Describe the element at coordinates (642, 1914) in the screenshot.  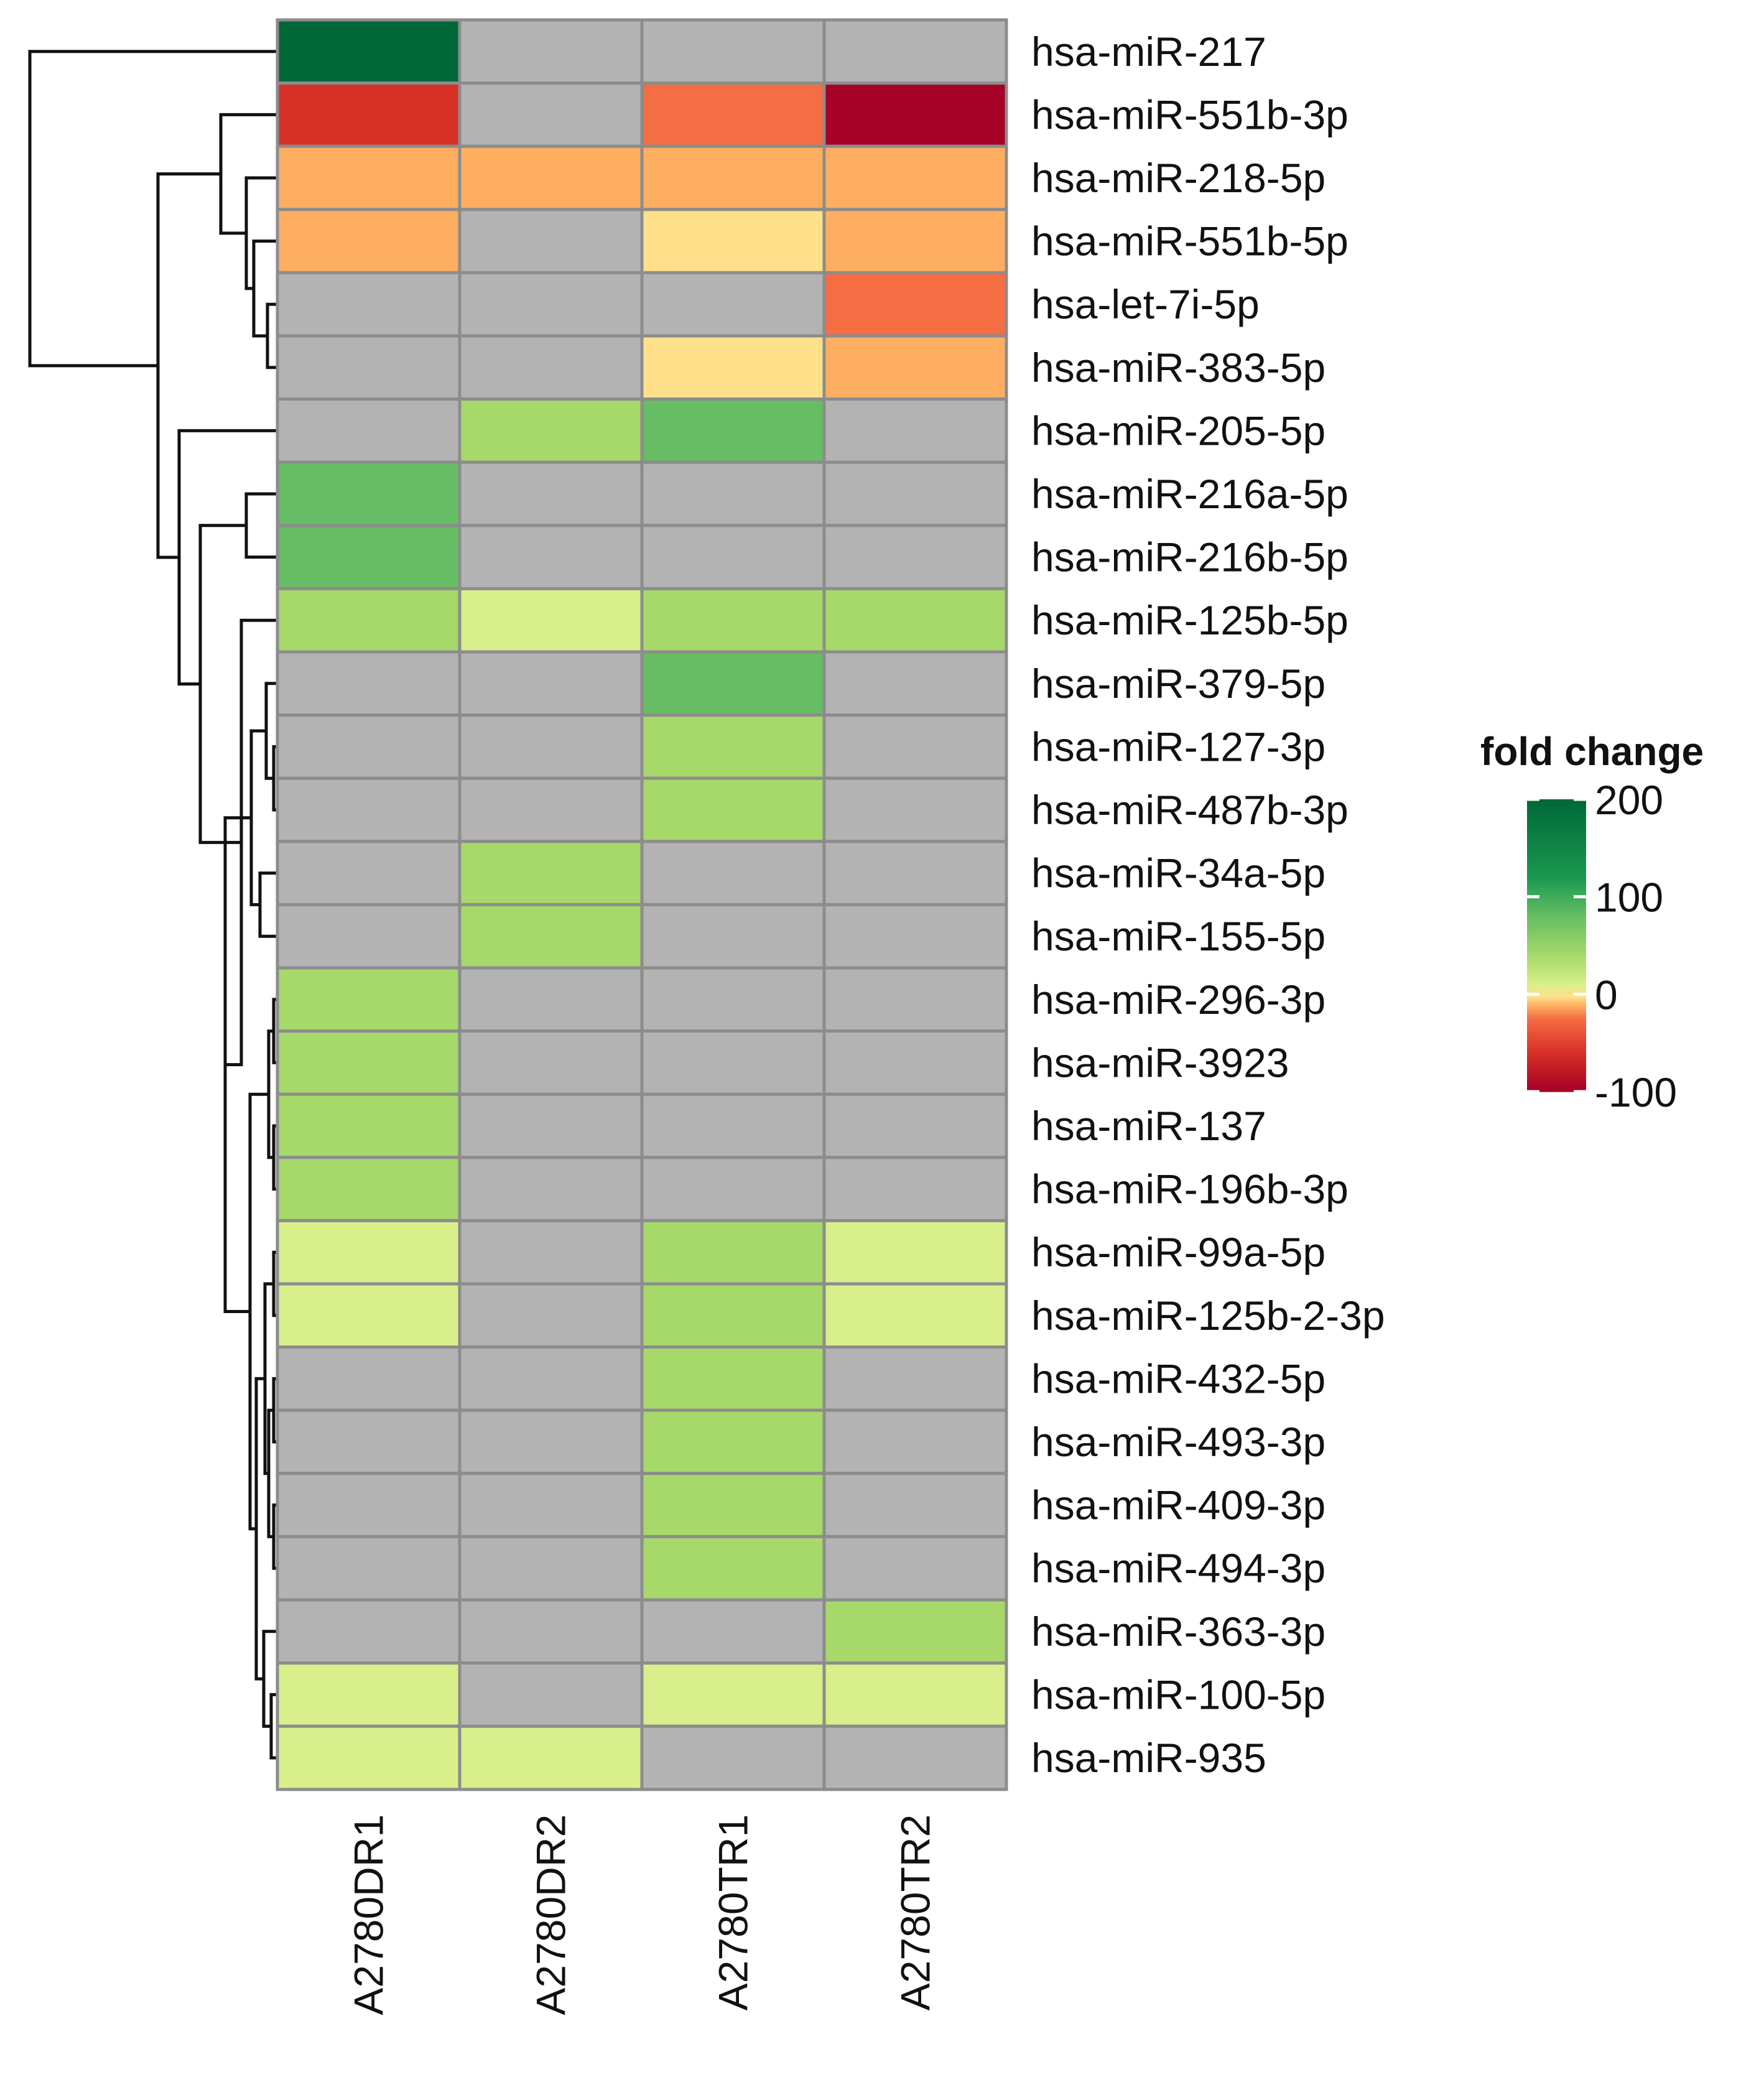
I see `column-labels: A2780DR1 A2780DR2 A2780TR1 A2780TR2` at that location.